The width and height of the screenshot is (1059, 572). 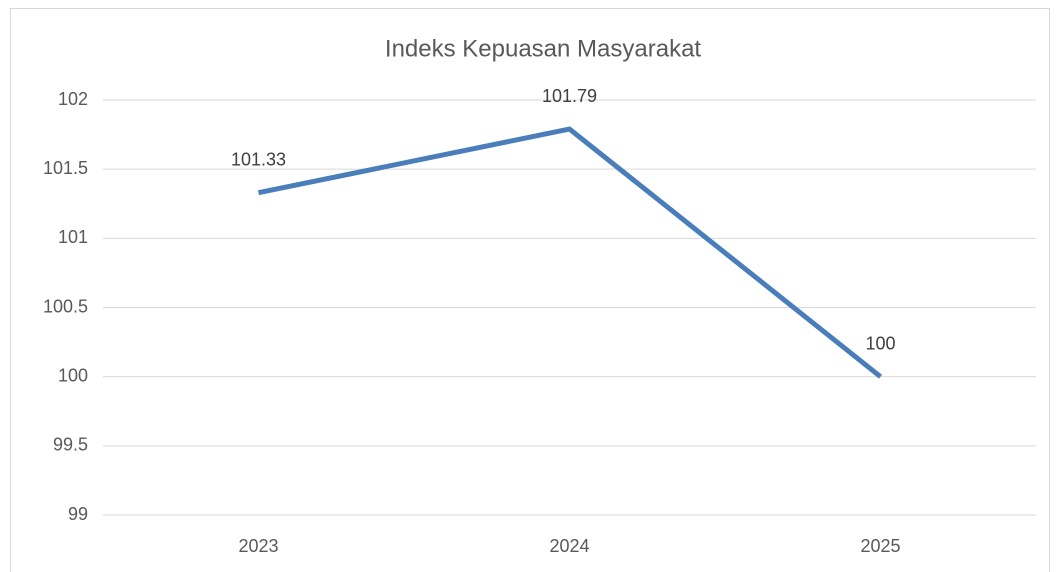 What do you see at coordinates (569, 546) in the screenshot?
I see `x-tick-label: 2024` at bounding box center [569, 546].